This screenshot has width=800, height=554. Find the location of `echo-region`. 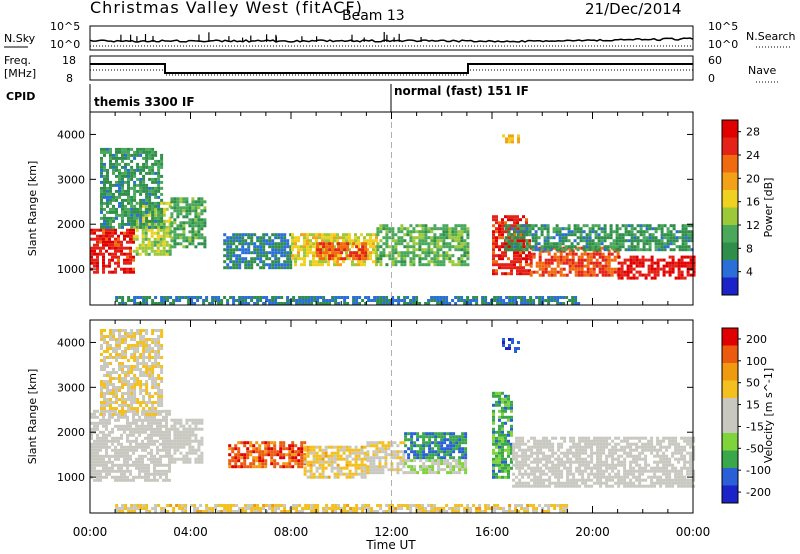

echo-region is located at coordinates (436, 446).